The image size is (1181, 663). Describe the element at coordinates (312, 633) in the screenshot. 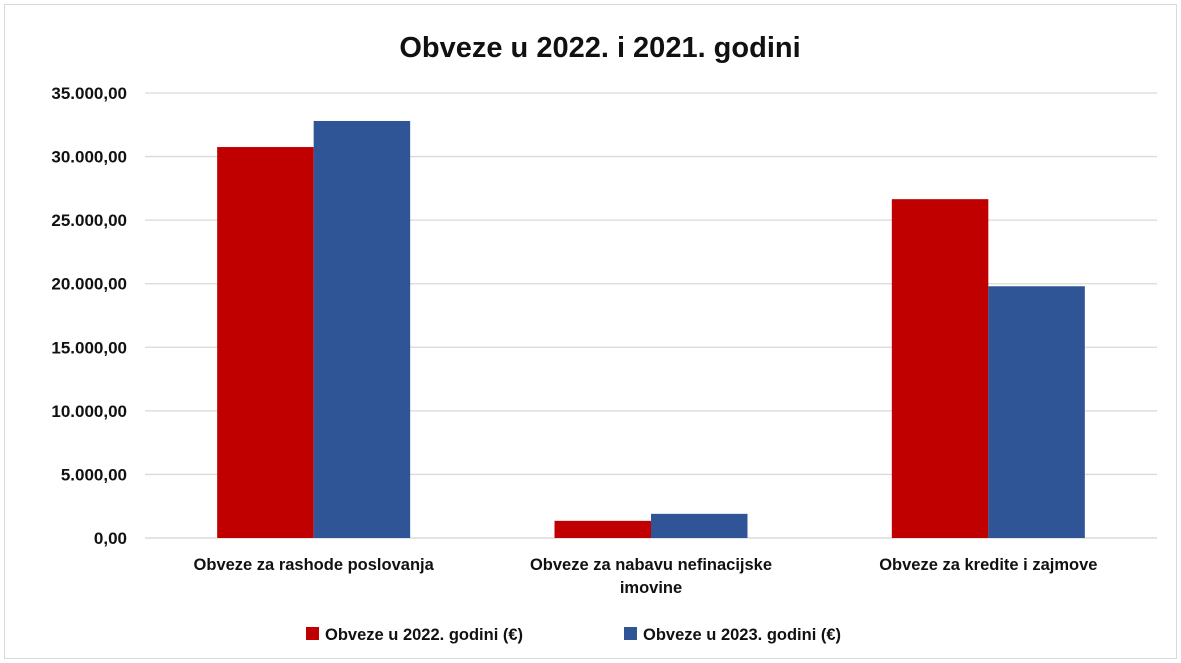

I see `legend-swatch-2022` at that location.